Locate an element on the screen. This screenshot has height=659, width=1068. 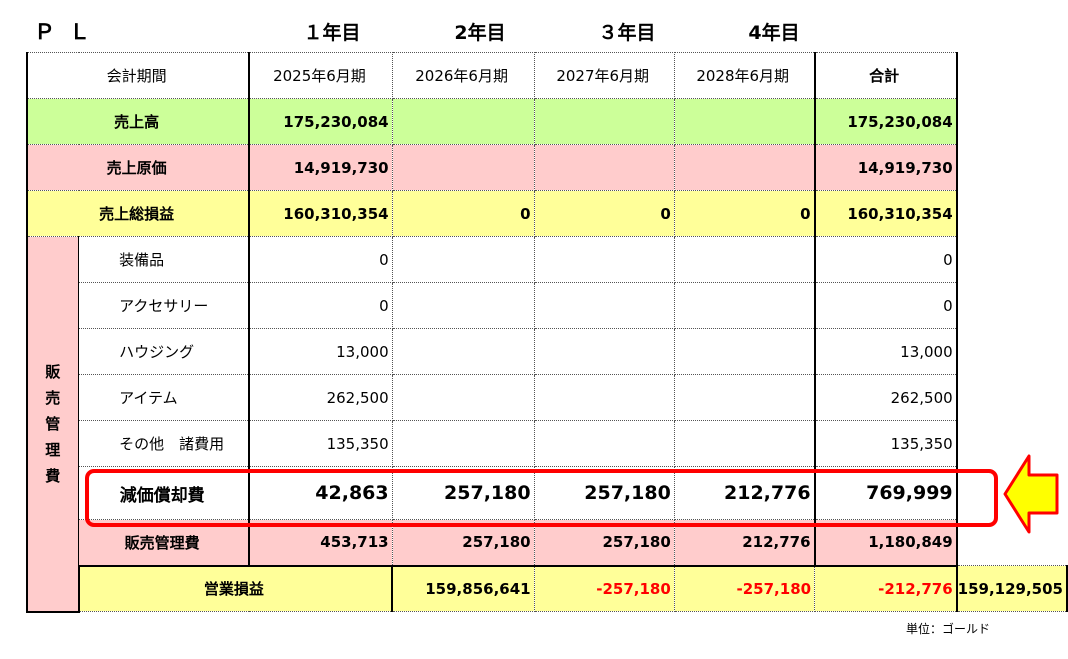
period-col-4: 2028年6月期 is located at coordinates (744, 75).